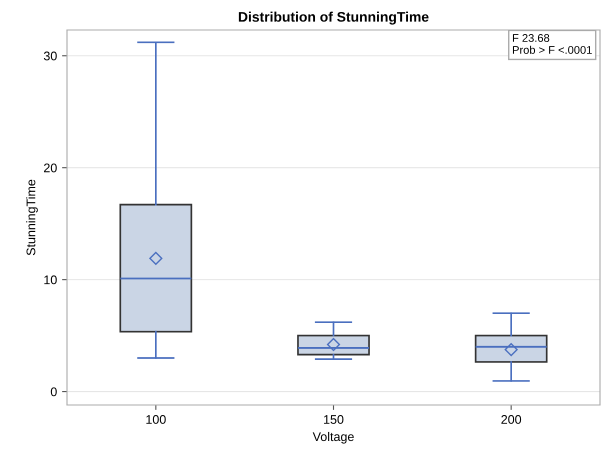 Image resolution: width=605 pixels, height=455 pixels. What do you see at coordinates (531, 38) in the screenshot?
I see `annotation: F 23.68` at bounding box center [531, 38].